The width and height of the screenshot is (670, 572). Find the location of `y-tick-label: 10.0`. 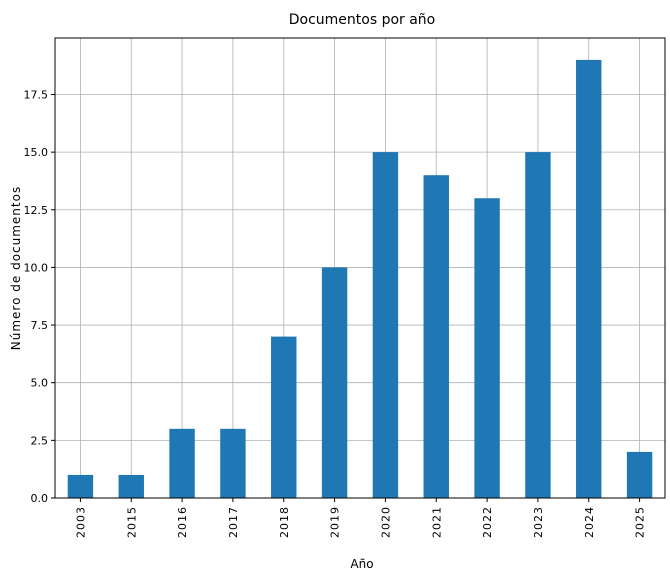

y-tick-label: 10.0 is located at coordinates (36, 267).